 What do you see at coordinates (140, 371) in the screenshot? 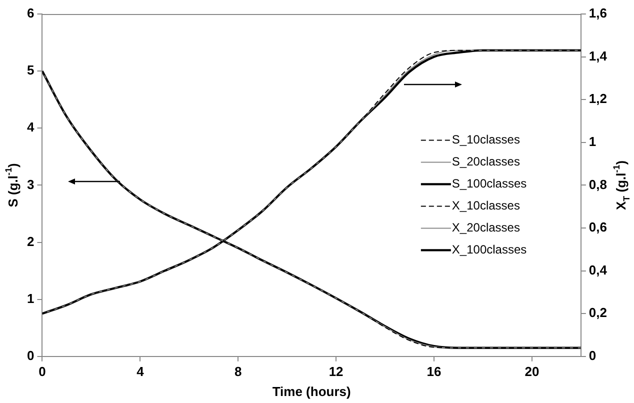
I see `x-tick-label: 4` at bounding box center [140, 371].